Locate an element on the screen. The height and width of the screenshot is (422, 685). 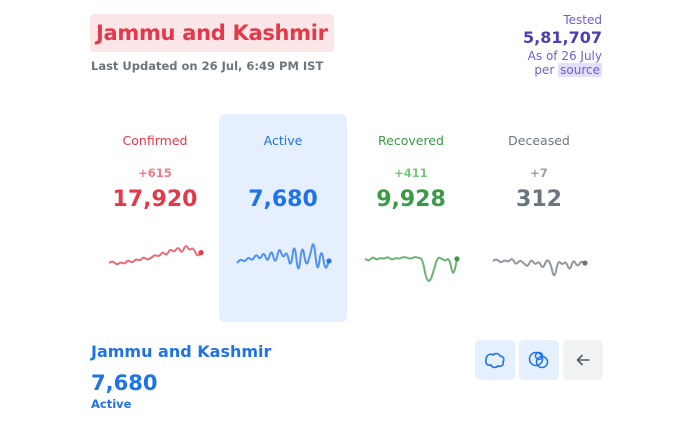
back-arrow-icon is located at coordinates (583, 360).